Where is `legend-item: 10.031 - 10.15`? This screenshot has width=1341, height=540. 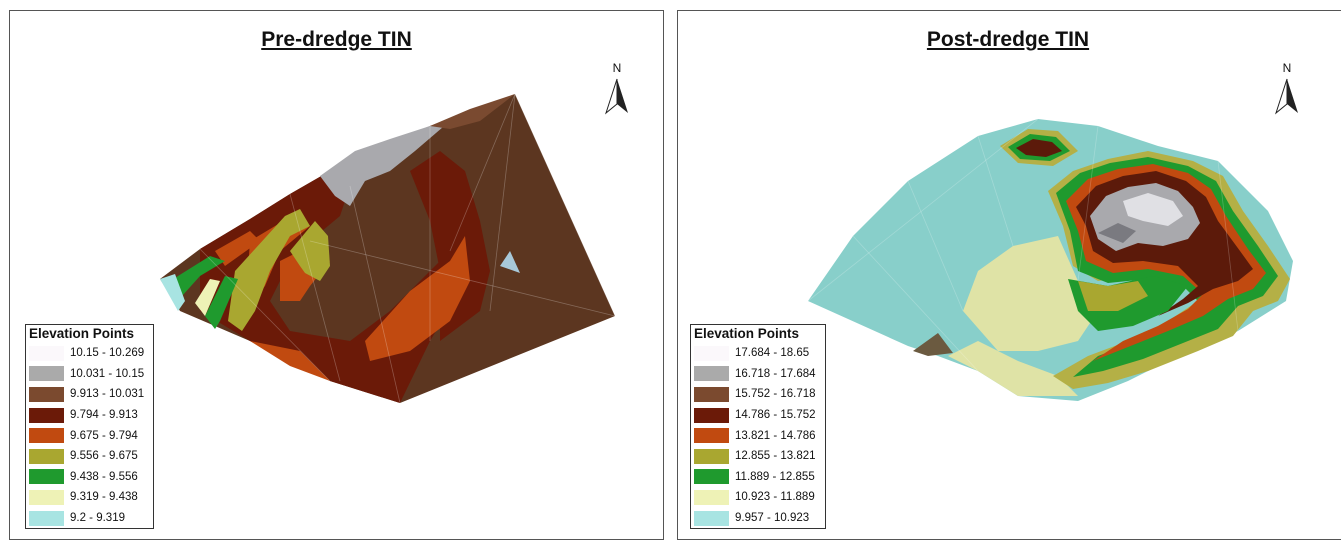 legend-item: 10.031 - 10.15 is located at coordinates (89, 374).